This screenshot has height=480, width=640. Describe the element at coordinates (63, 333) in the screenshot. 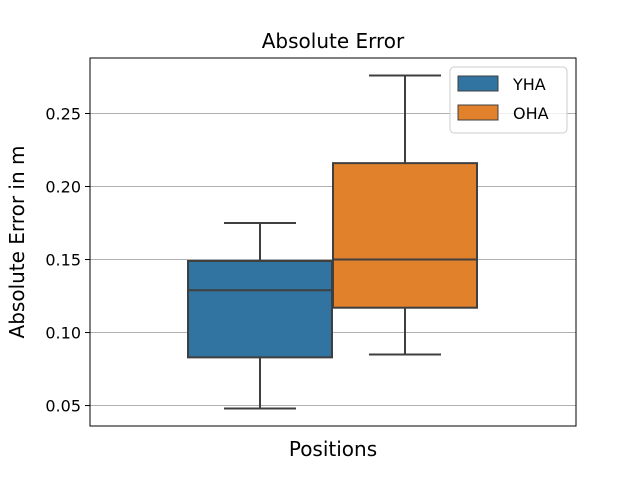

I see `y-tick-label: 0.10` at that location.